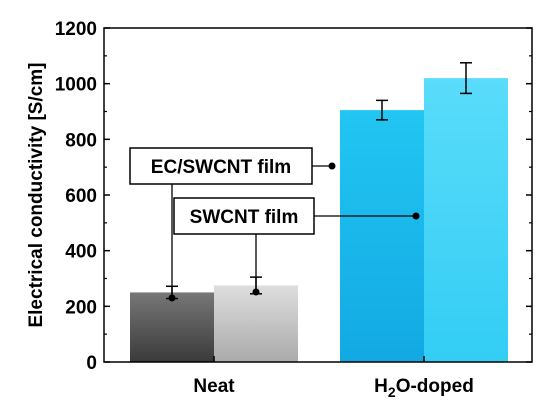 This screenshot has width=550, height=411. I want to click on y-tick-label: 400, so click(81, 252).